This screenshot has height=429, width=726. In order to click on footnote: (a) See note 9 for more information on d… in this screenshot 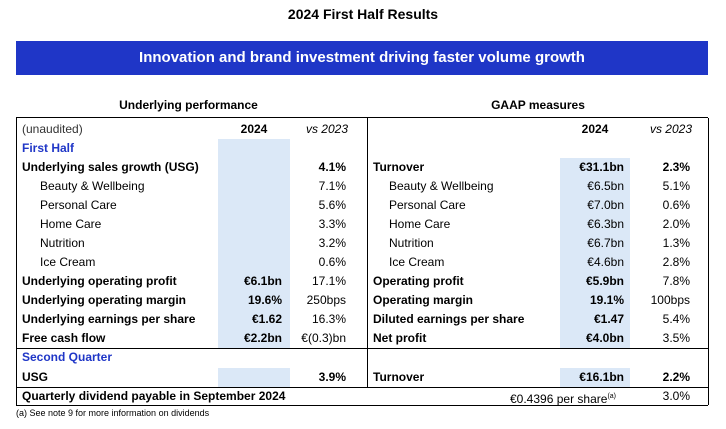, I will do `click(113, 413)`.